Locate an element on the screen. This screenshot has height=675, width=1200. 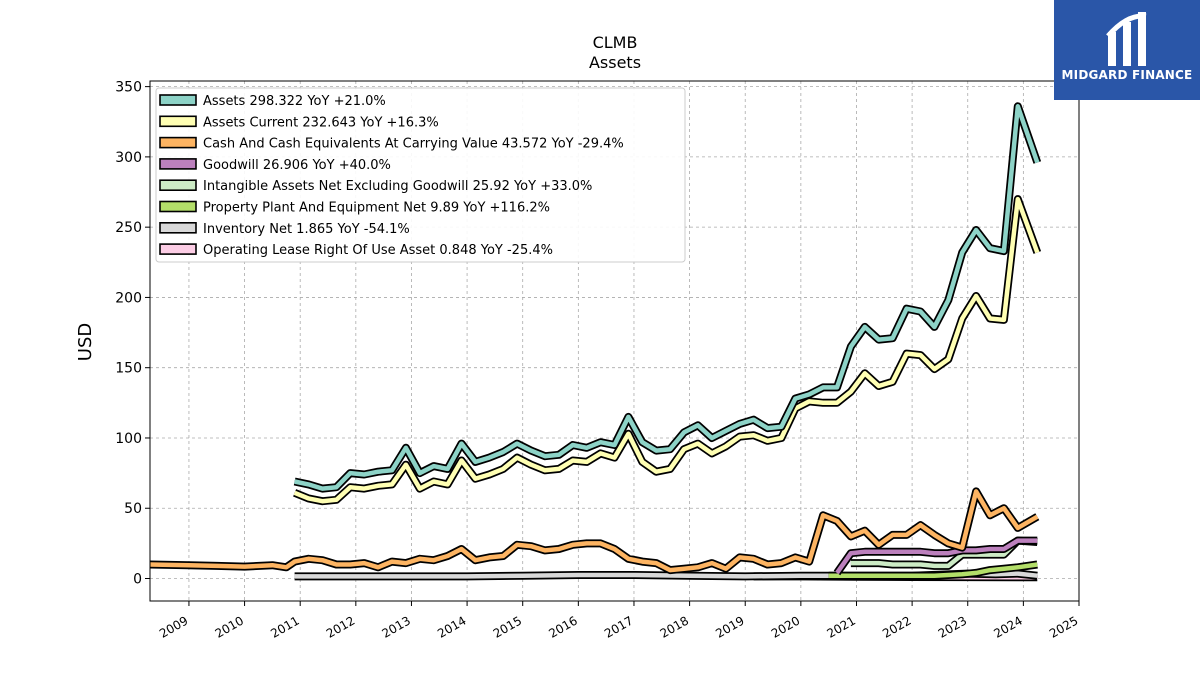
y-tick-label: 150 is located at coordinates (128, 369).